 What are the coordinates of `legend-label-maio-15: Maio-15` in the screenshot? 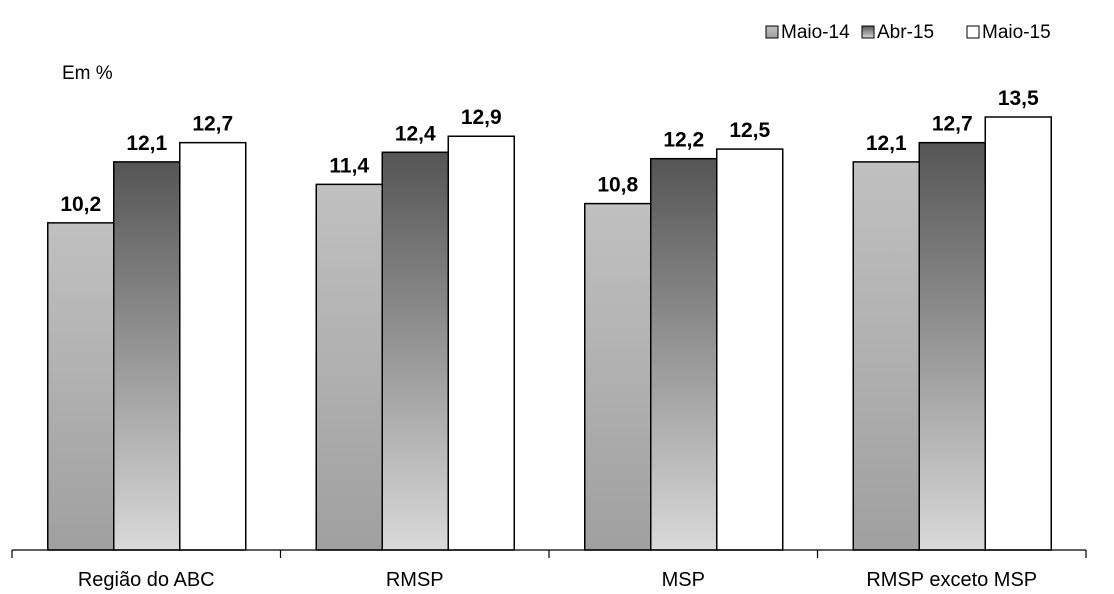 It's located at (1016, 32).